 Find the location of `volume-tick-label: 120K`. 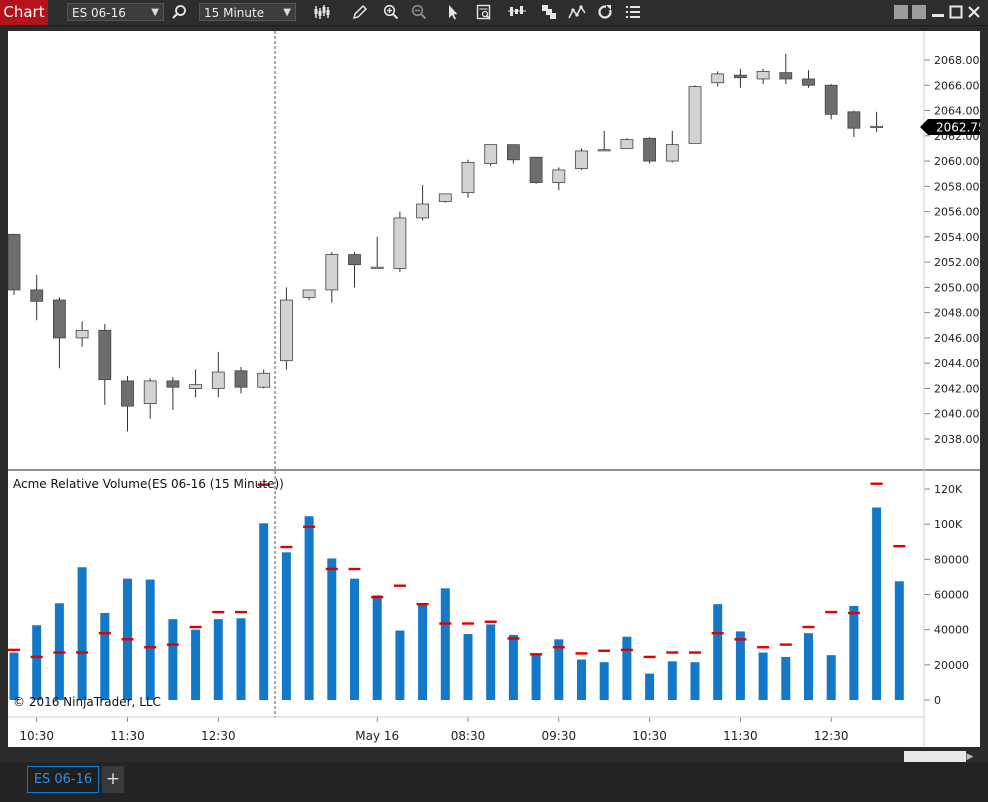

volume-tick-label: 120K is located at coordinates (948, 489).